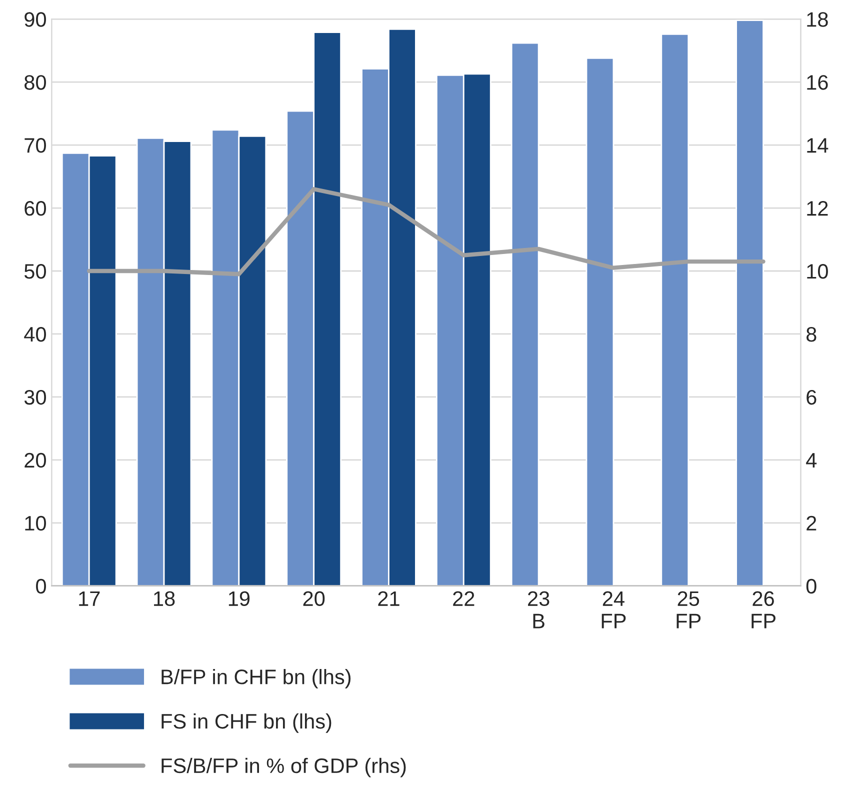 The image size is (861, 796). I want to click on y-tick-label: 60, so click(35, 208).